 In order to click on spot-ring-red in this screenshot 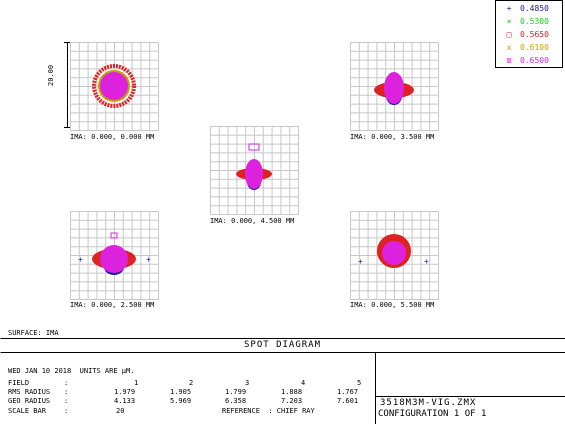, I will do `click(114, 86)`.